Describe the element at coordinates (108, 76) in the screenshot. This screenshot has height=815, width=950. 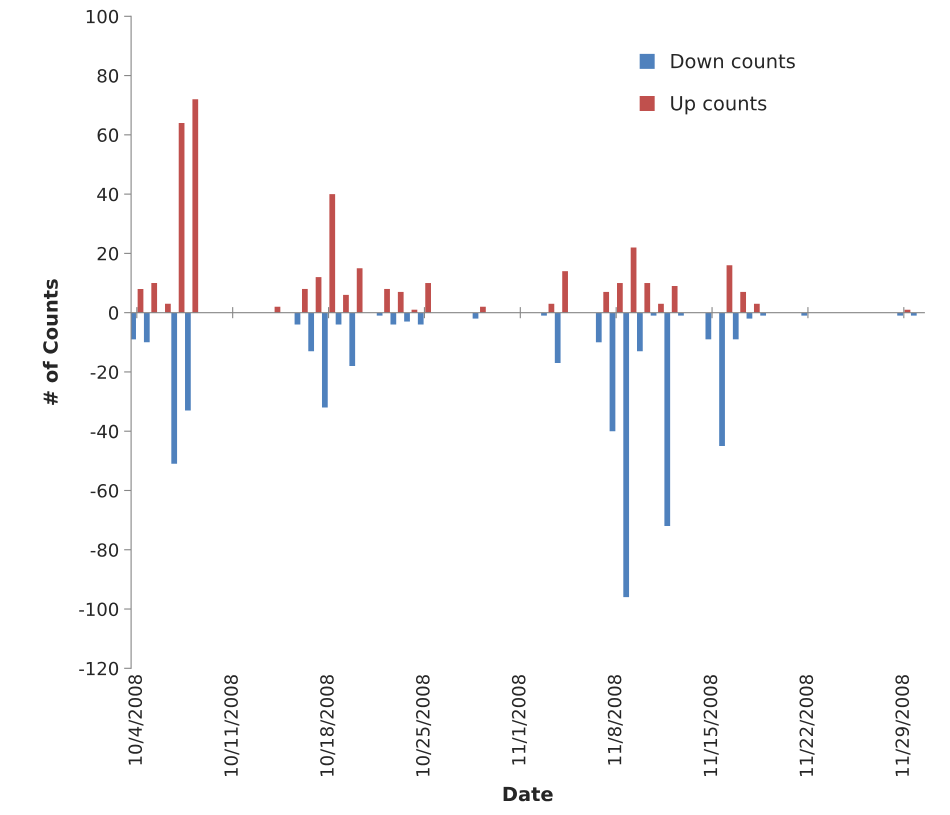
I see `y-tick-label: 80` at that location.